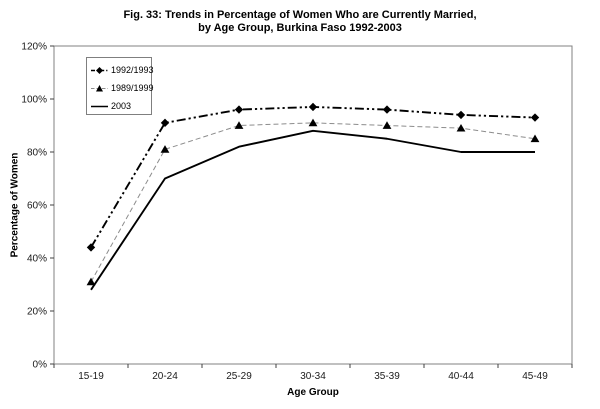  I want to click on x-category-label: 25-29, so click(239, 376).